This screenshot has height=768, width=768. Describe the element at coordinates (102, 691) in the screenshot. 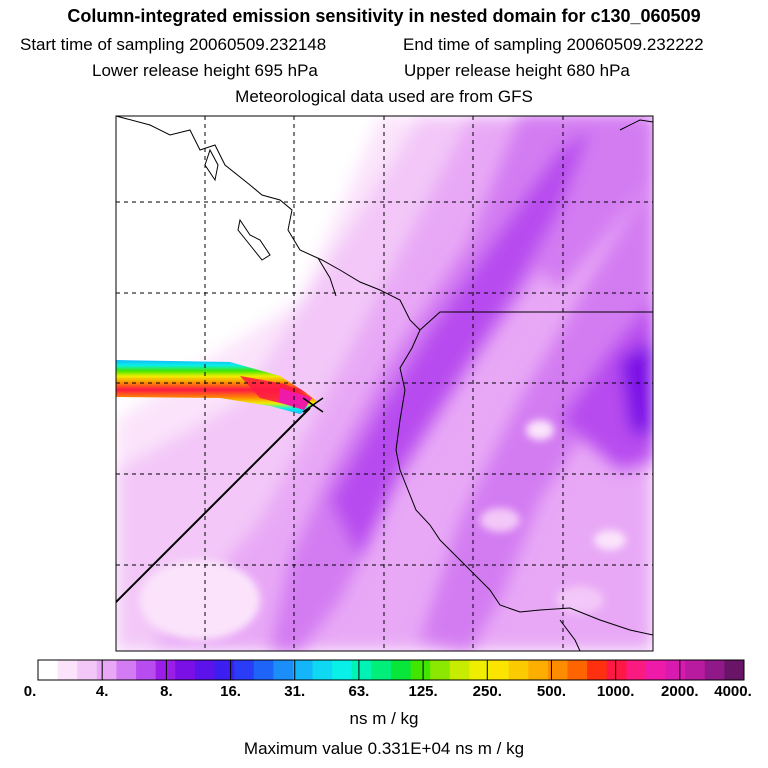

I see `colorbar-label: 4.` at that location.